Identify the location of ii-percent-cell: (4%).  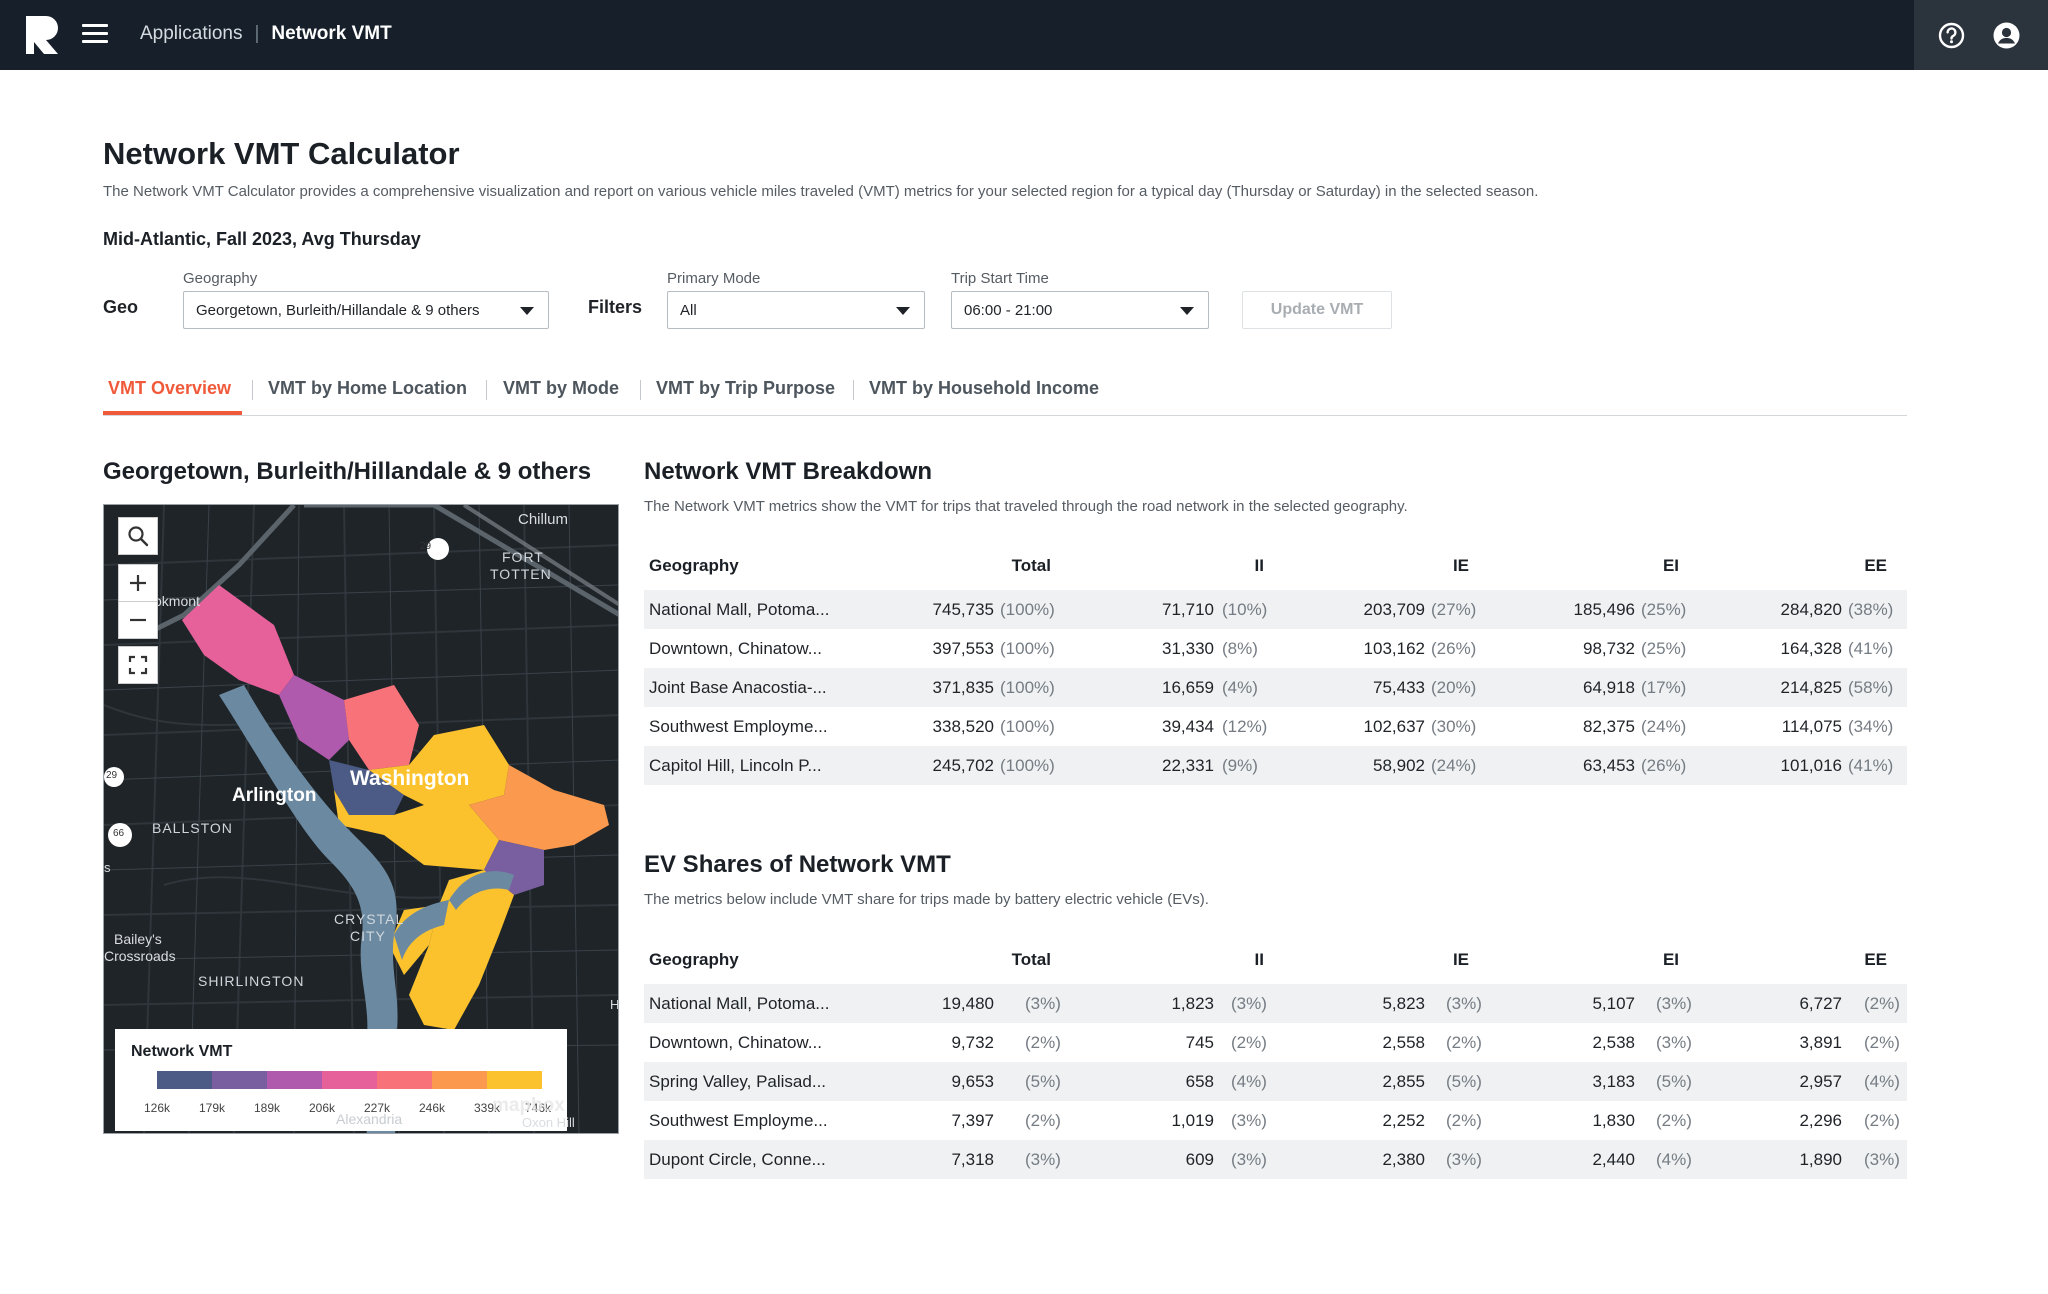
(1249, 1081).